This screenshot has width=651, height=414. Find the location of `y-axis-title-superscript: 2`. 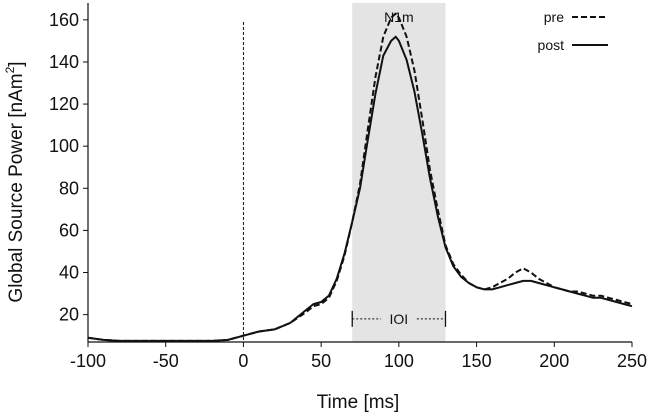

y-axis-title-superscript: 2 is located at coordinates (10, 69).